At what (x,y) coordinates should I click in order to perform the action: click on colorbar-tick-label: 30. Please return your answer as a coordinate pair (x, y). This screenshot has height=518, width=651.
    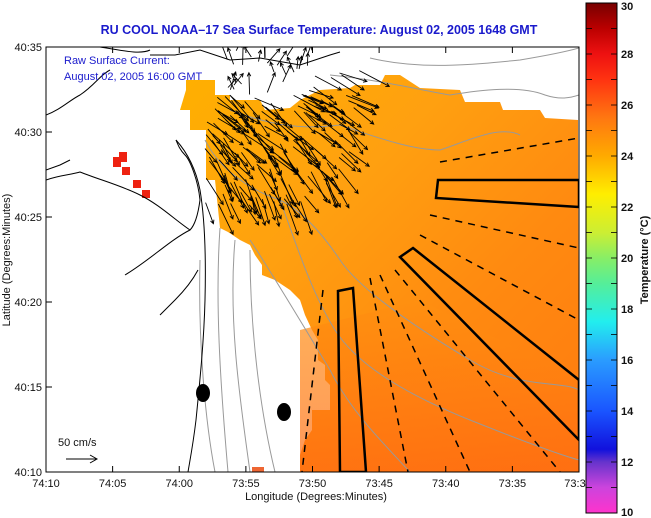
    Looking at the image, I should click on (627, 7).